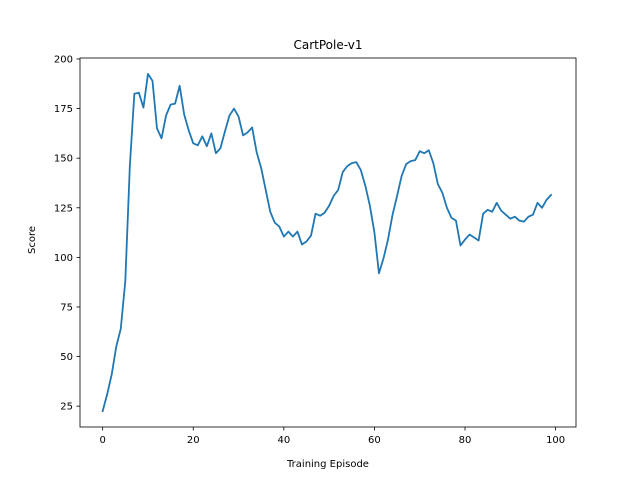 Image resolution: width=640 pixels, height=480 pixels. Describe the element at coordinates (67, 233) in the screenshot. I see `y-axis-ticks: 25 50 75 100 125 150 175 200` at that location.